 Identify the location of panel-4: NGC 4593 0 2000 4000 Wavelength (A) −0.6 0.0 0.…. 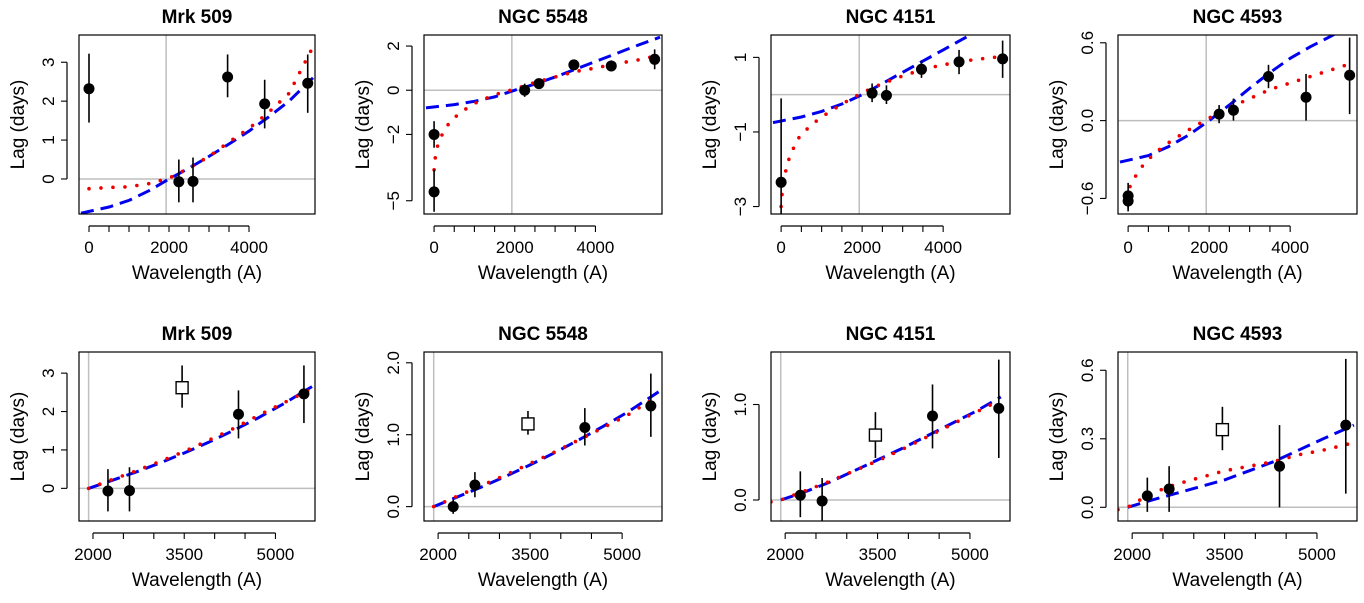
(1202, 145).